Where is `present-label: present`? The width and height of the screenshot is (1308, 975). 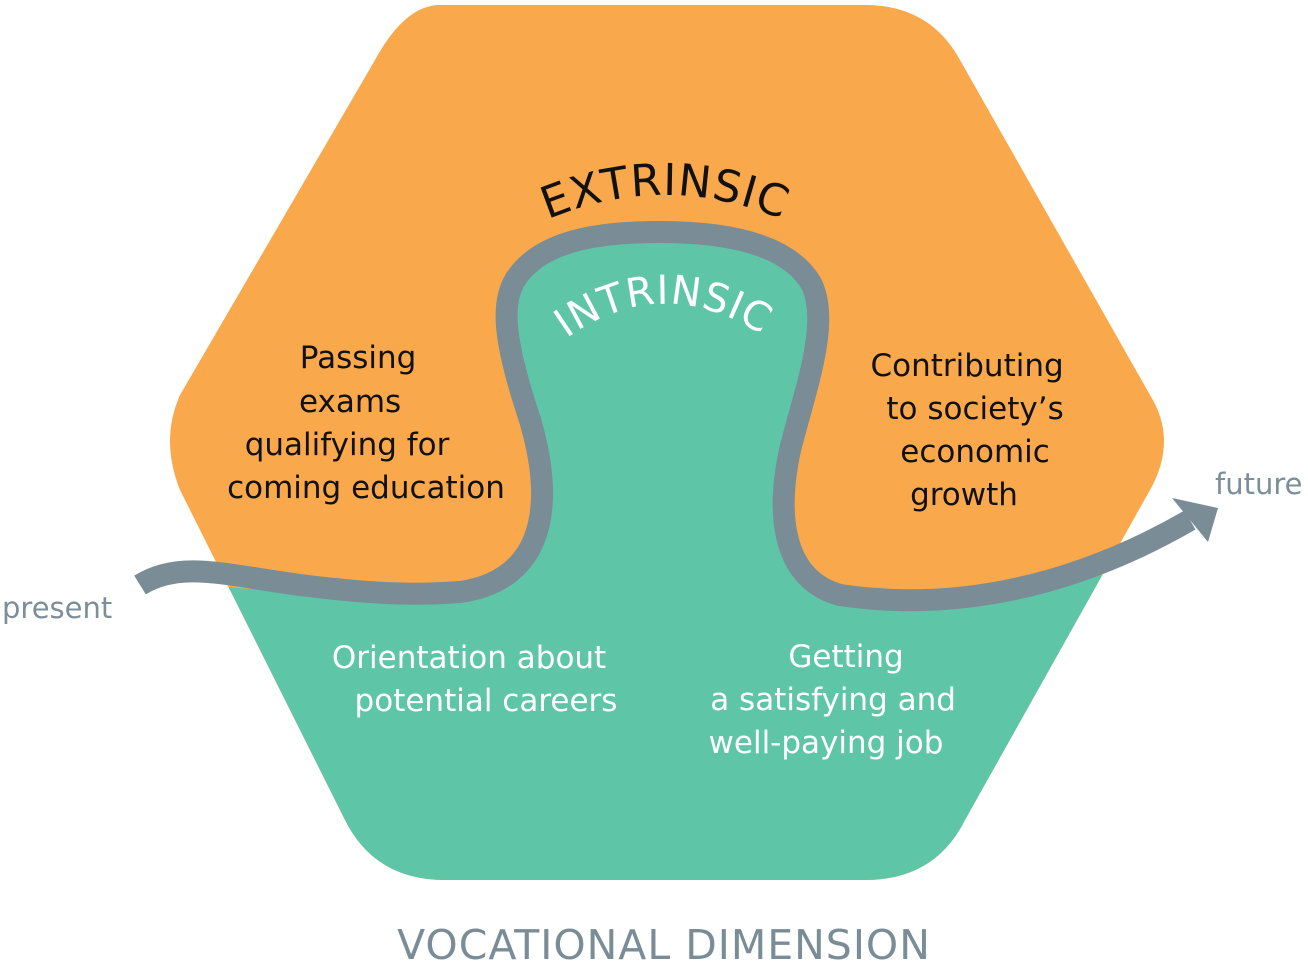
present-label: present is located at coordinates (57, 608).